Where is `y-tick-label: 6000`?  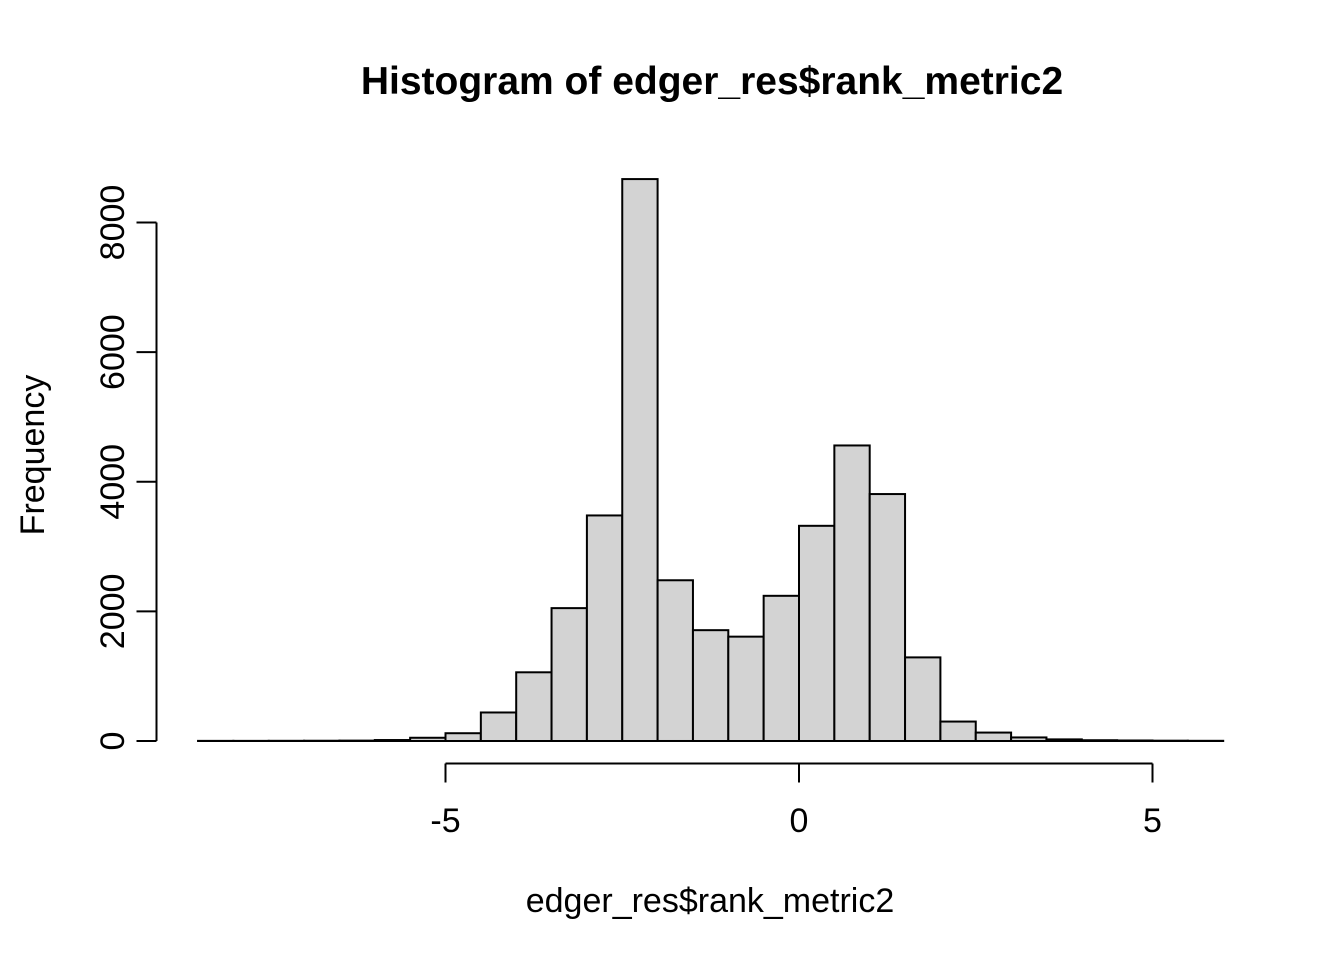
y-tick-label: 6000 is located at coordinates (113, 352).